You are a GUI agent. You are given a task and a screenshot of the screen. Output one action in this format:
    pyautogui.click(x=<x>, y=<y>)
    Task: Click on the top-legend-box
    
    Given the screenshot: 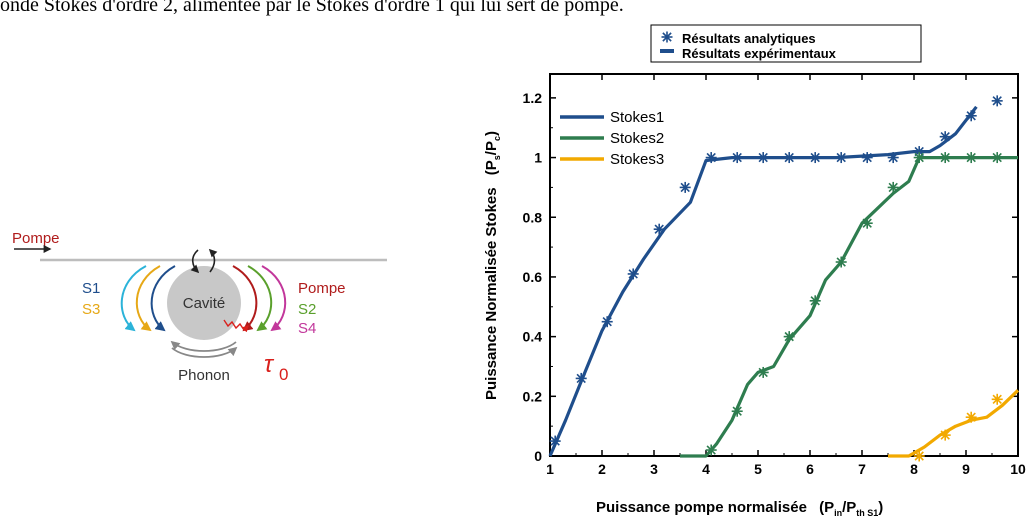 What is the action you would take?
    pyautogui.click(x=786, y=43)
    